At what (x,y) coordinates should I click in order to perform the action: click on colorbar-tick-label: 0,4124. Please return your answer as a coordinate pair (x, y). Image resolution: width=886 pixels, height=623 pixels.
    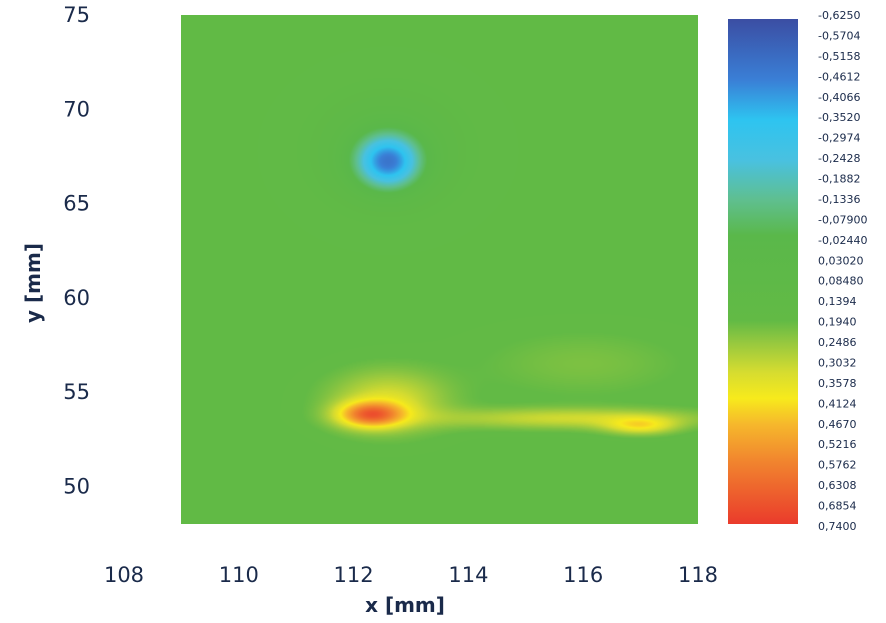
    Looking at the image, I should click on (837, 403).